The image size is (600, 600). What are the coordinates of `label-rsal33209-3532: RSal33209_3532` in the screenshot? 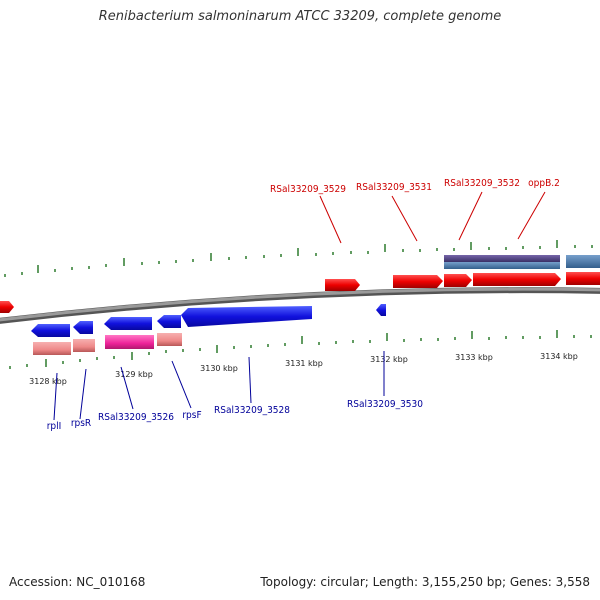 It's located at (482, 183).